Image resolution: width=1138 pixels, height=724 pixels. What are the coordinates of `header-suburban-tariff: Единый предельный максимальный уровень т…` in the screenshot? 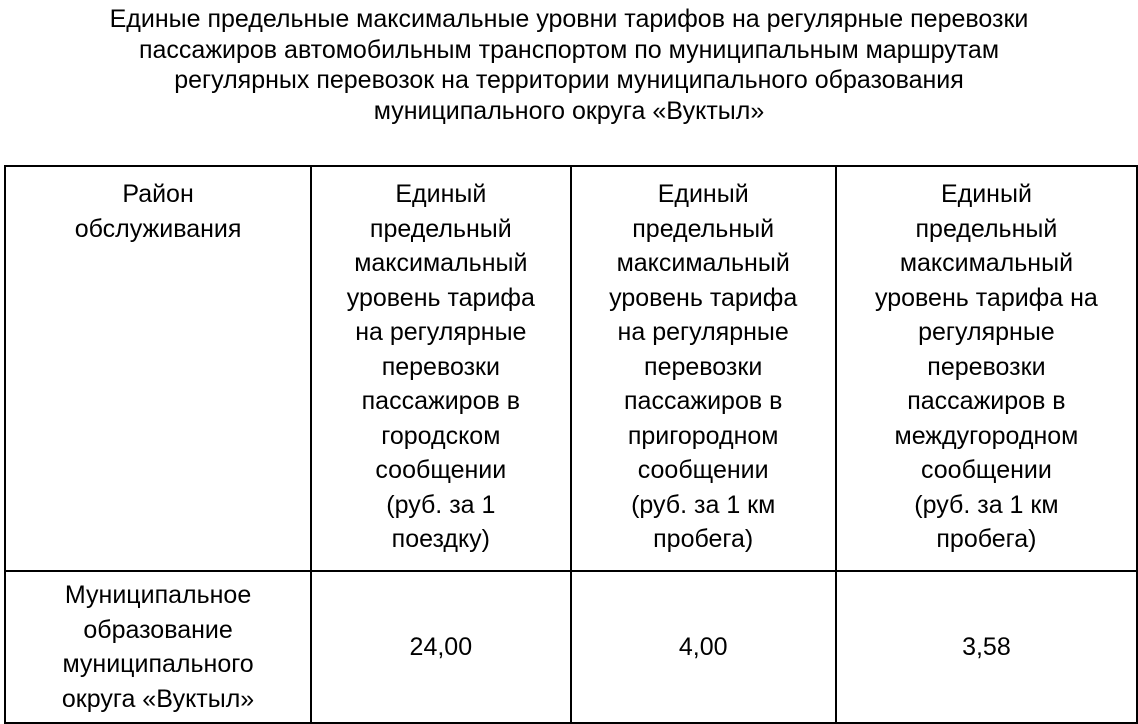 It's located at (703, 368).